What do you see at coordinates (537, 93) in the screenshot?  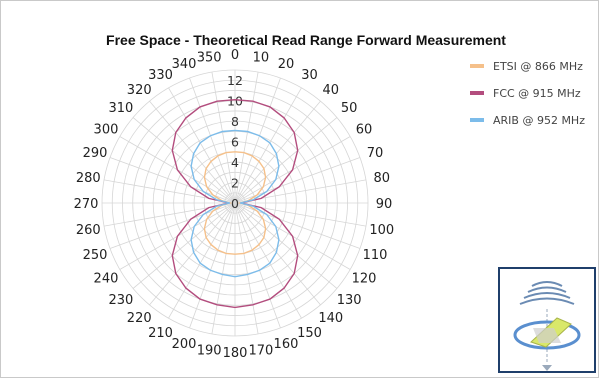 I see `legend-label: FCC @ 915 MHz` at bounding box center [537, 93].